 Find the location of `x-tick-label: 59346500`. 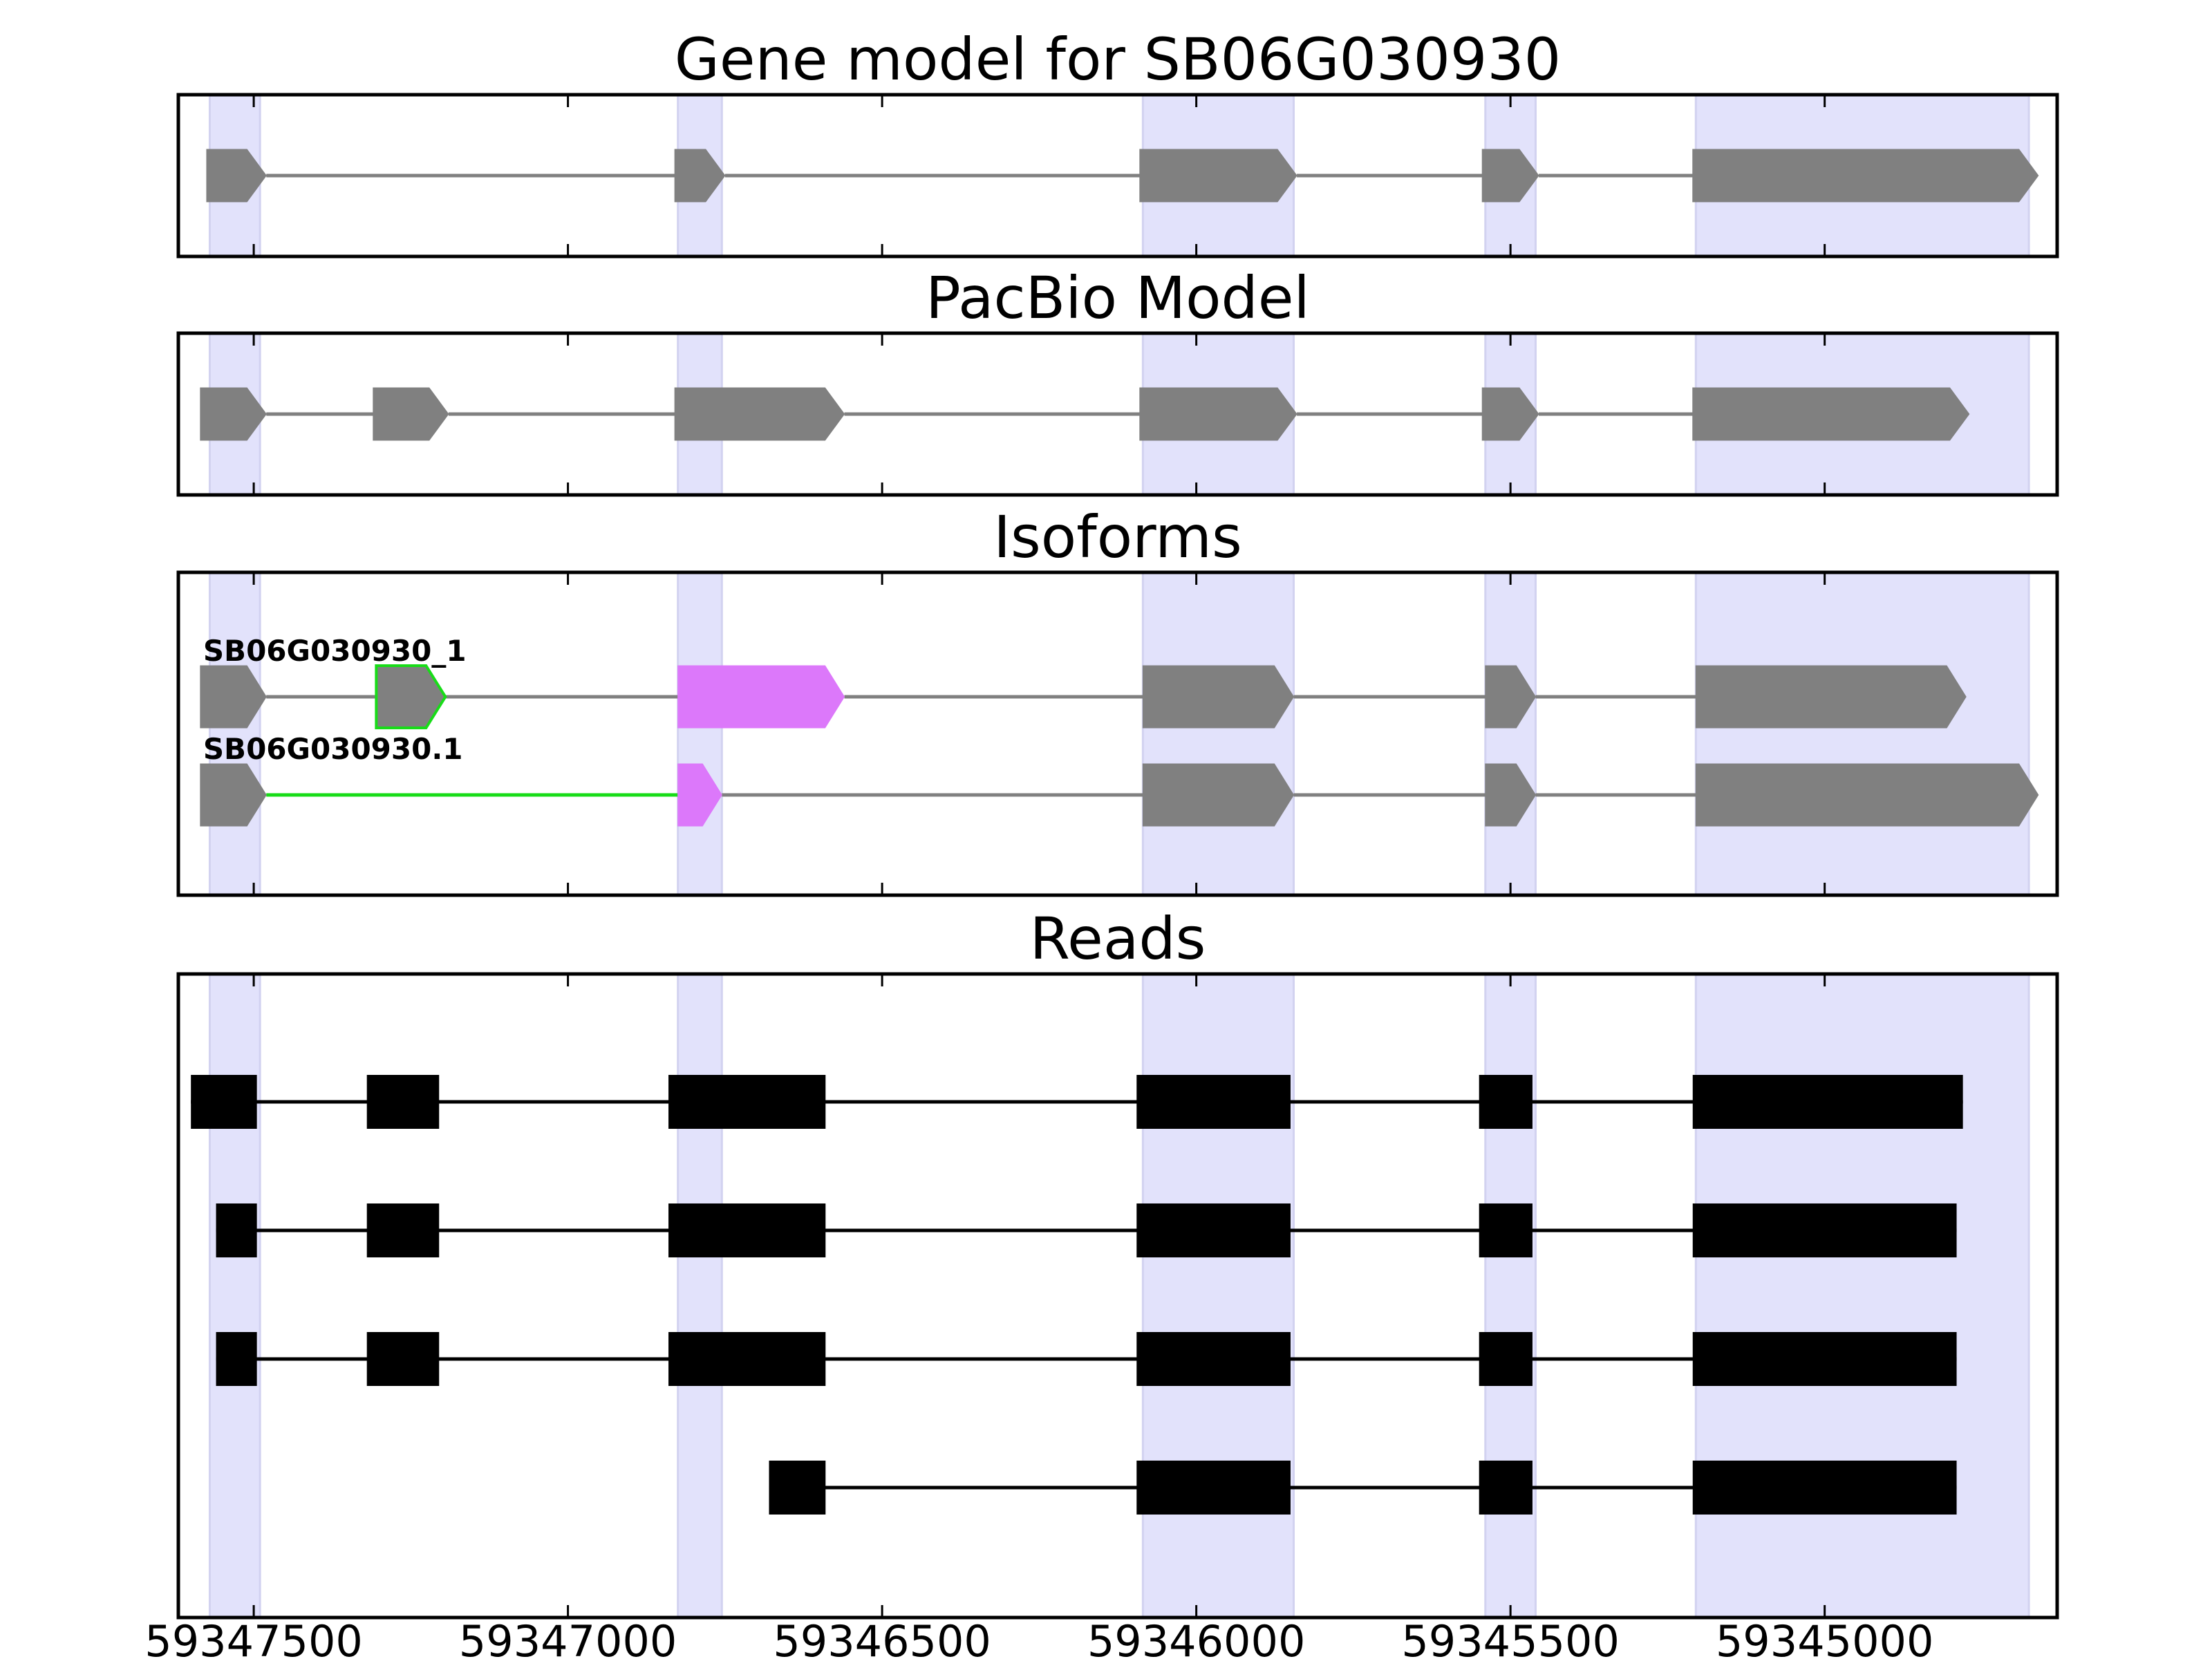

x-tick-label: 59346500 is located at coordinates (882, 1638).